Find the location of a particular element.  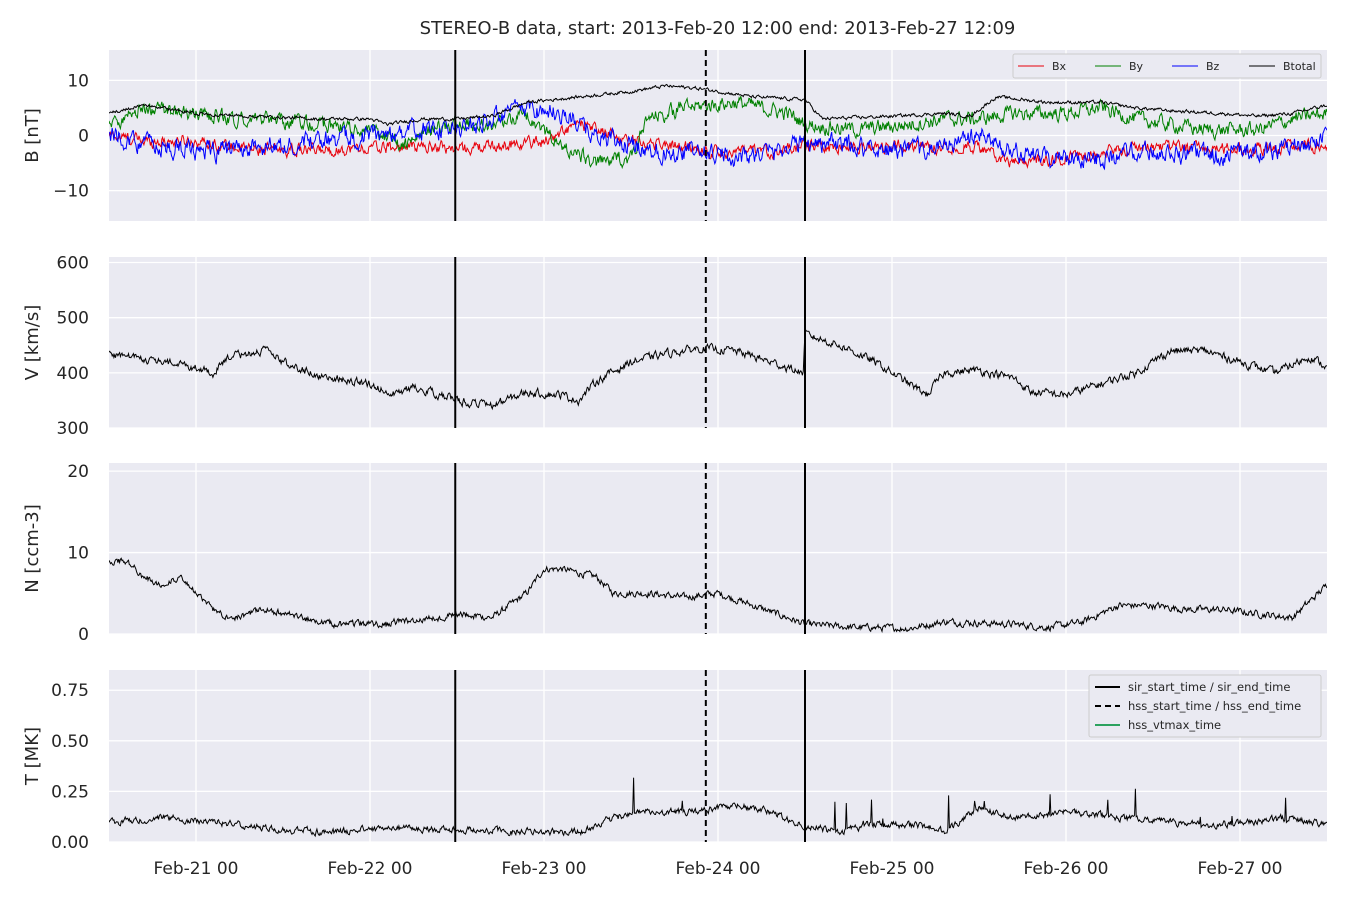

legend-b: Bx By Bz Btotal is located at coordinates (1167, 66).